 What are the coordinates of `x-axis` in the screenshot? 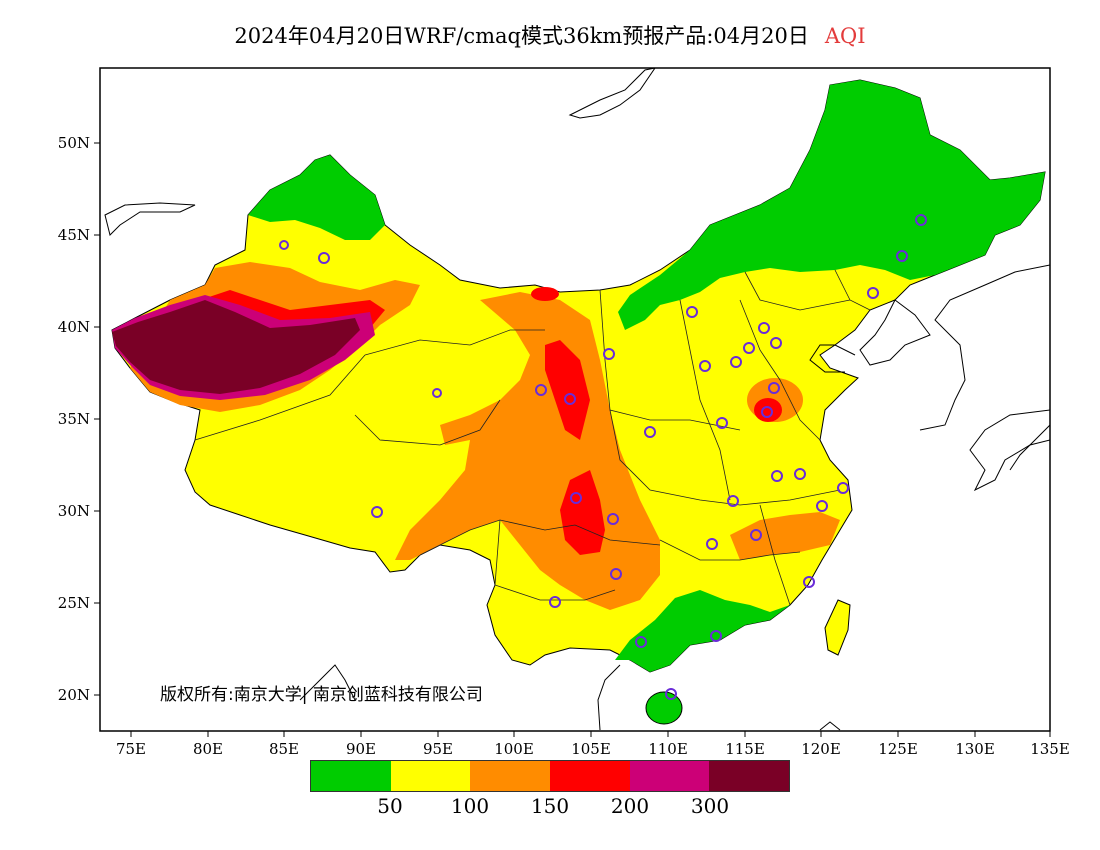 It's located at (590, 734).